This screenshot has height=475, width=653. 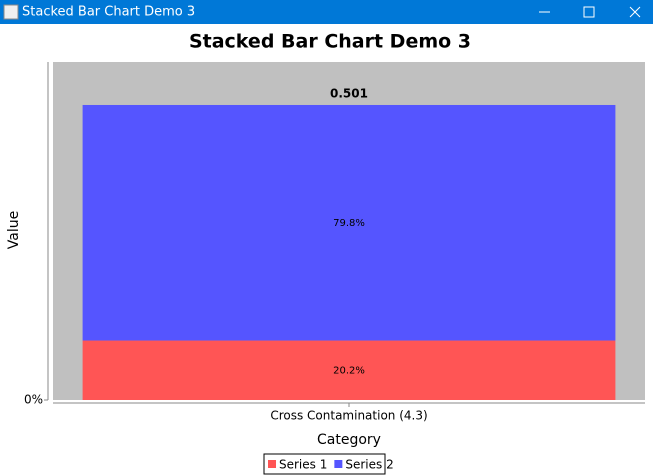 I want to click on bar-segment, so click(x=349, y=370).